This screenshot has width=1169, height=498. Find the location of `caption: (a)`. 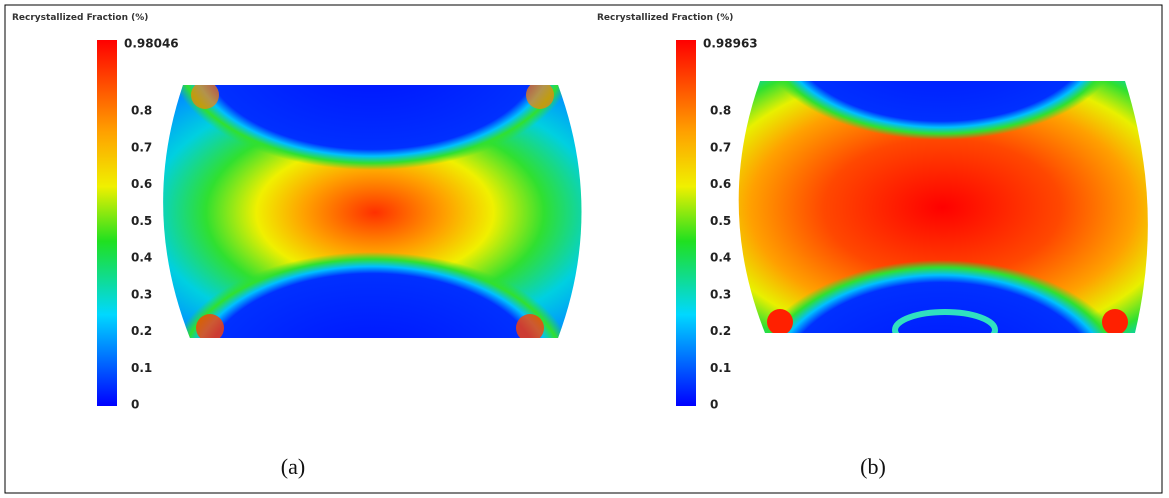

caption: (a) is located at coordinates (293, 466).